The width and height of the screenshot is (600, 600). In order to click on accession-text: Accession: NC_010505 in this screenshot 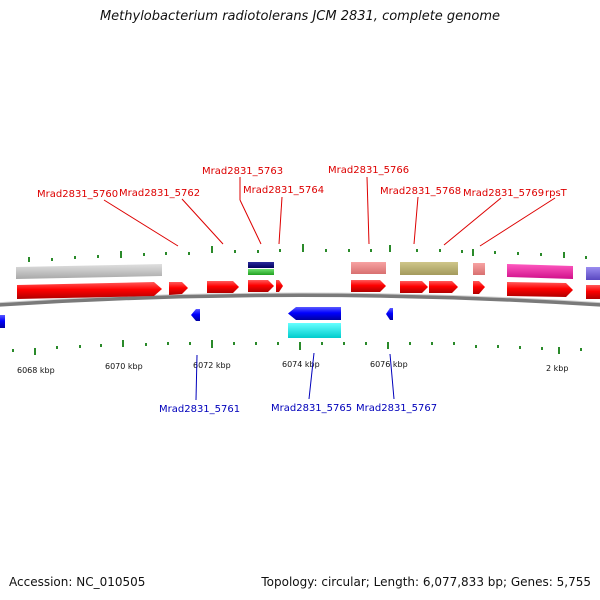, I will do `click(77, 582)`.